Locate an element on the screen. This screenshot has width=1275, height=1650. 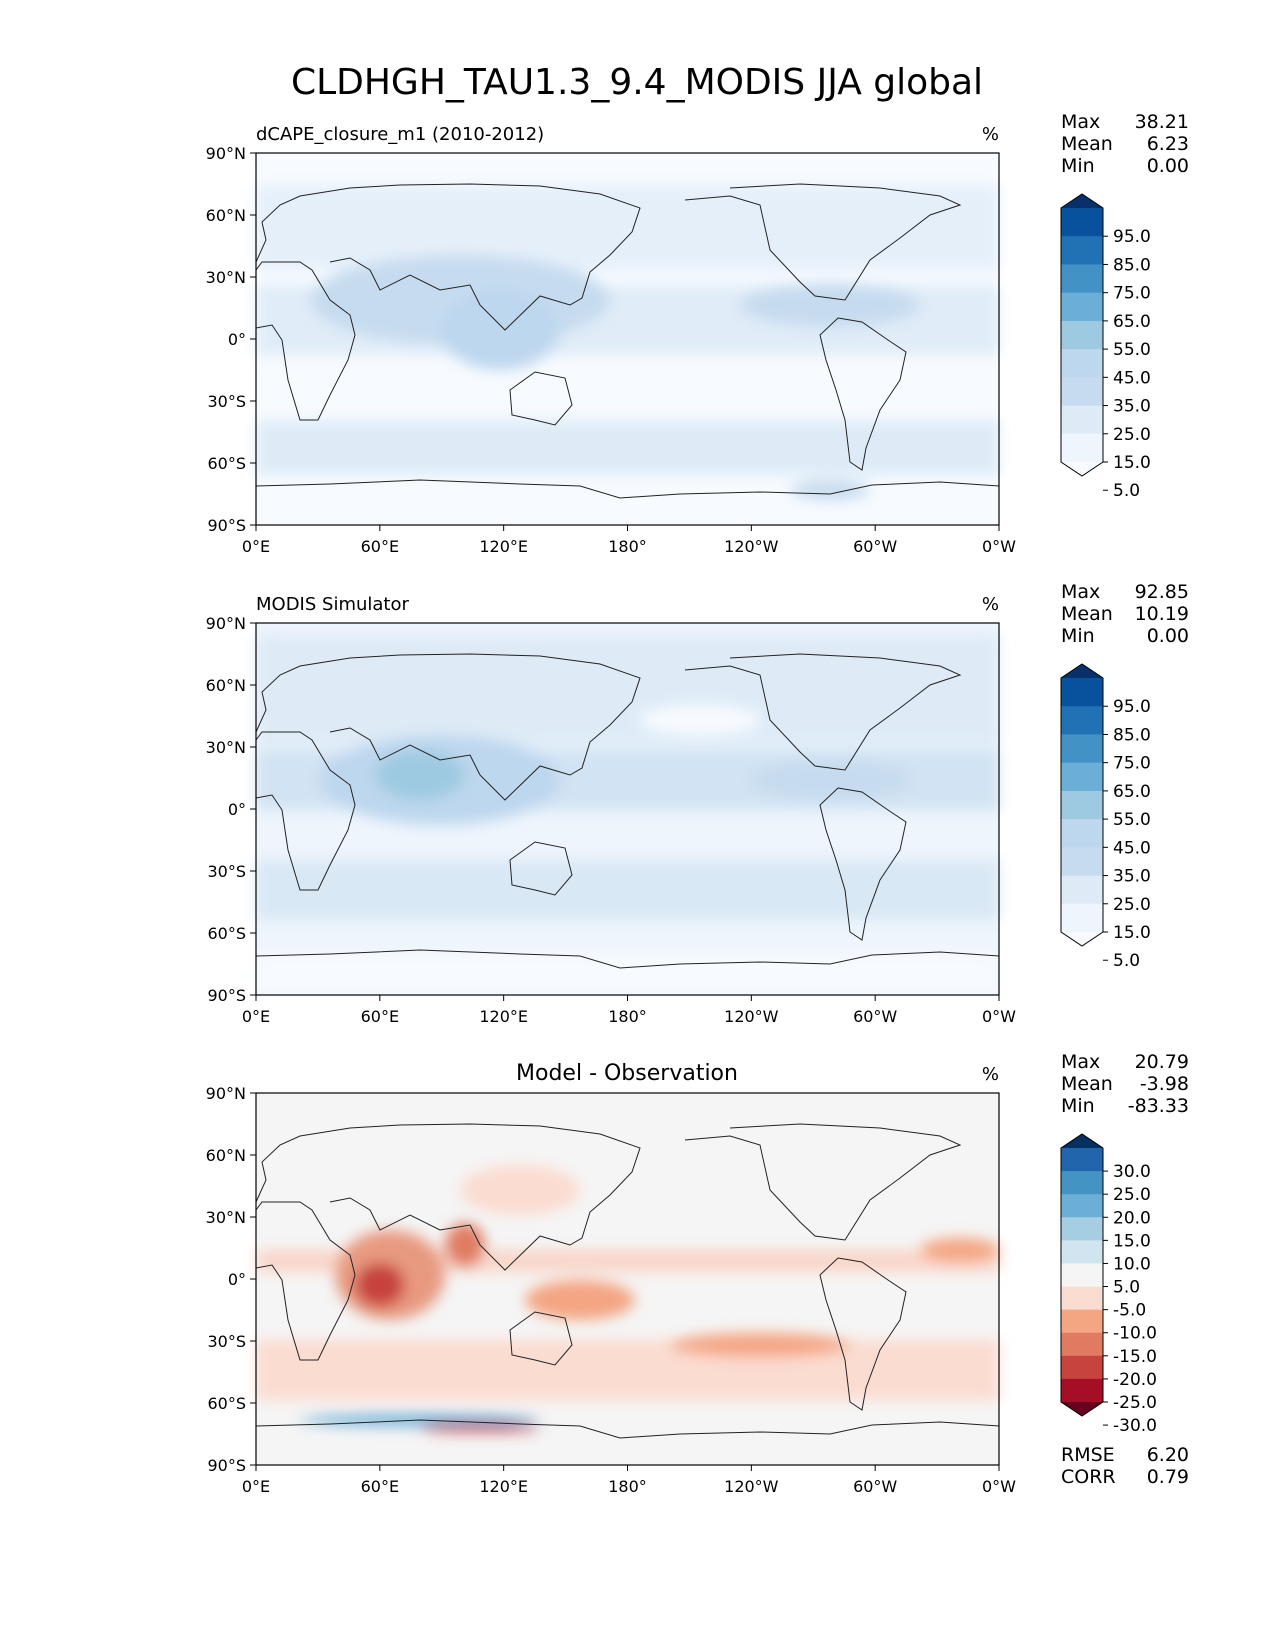
lat-axis: 90°N 60°N 30°N 0° 30°S 60°S 90°S is located at coordinates (231, 339).